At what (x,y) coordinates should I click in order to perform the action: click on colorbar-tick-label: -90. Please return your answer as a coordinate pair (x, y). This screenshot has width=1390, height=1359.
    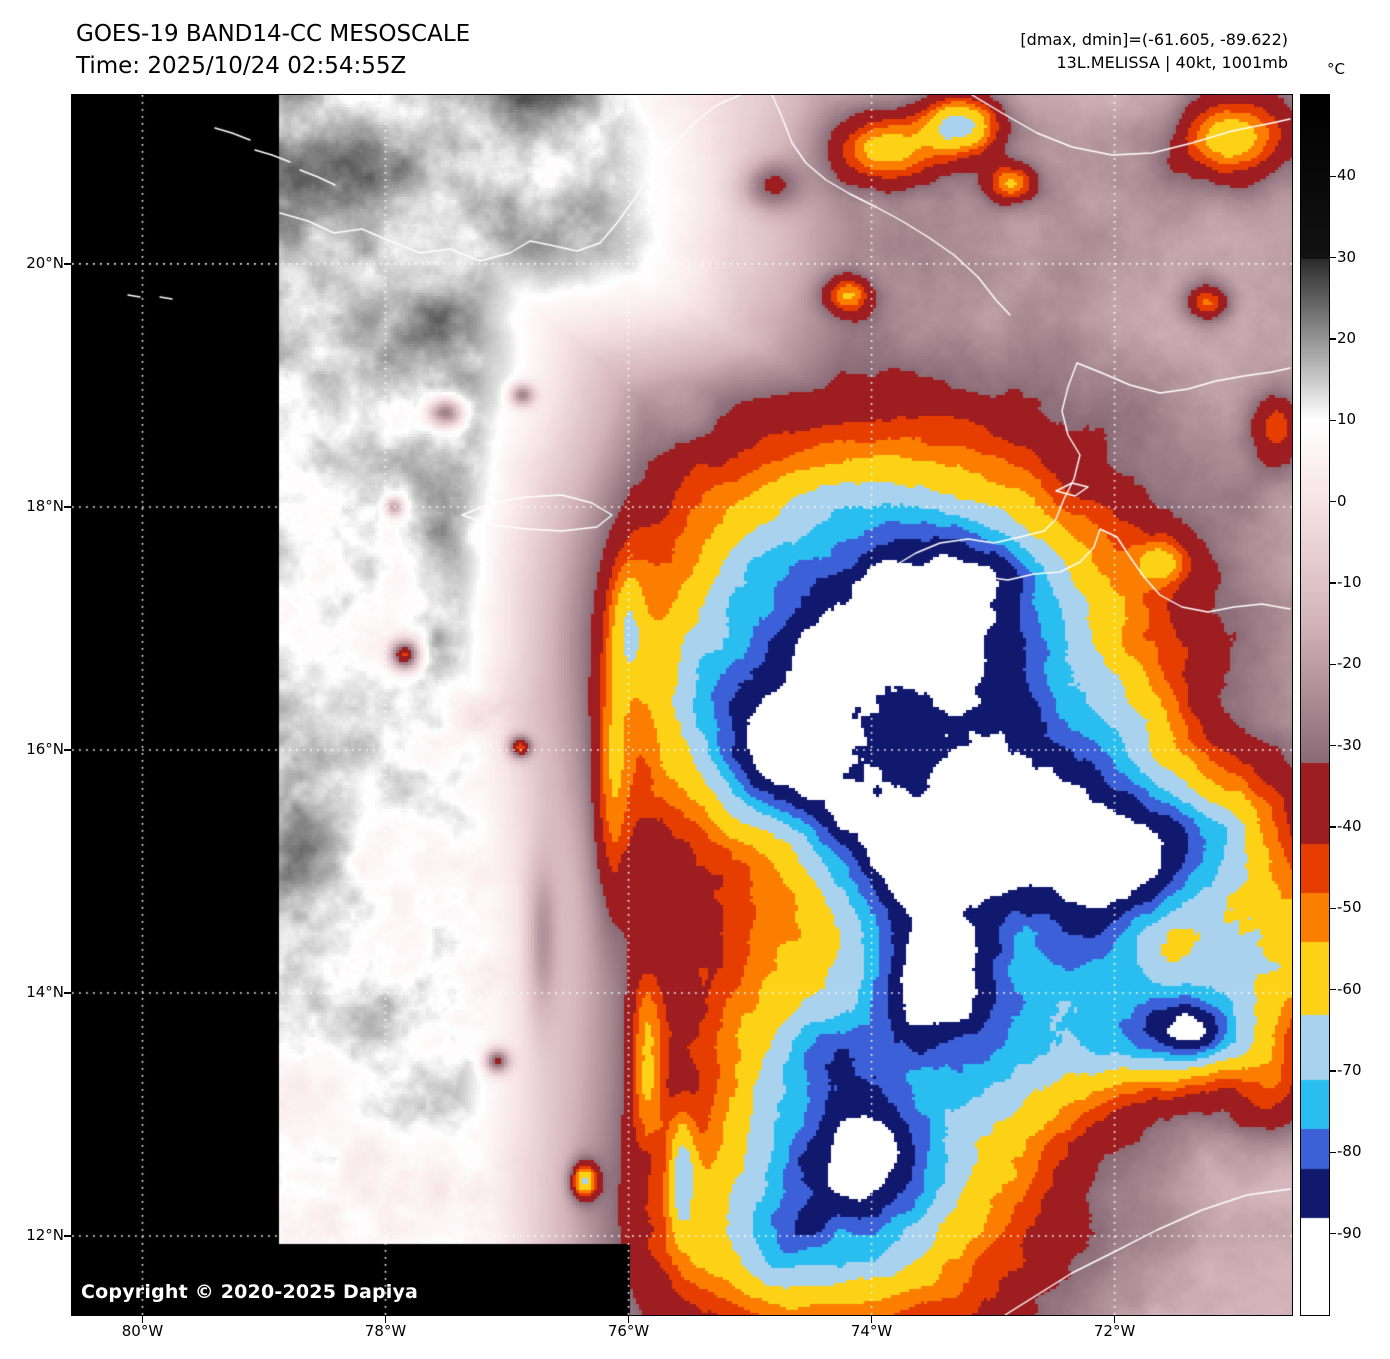
    Looking at the image, I should click on (1349, 1232).